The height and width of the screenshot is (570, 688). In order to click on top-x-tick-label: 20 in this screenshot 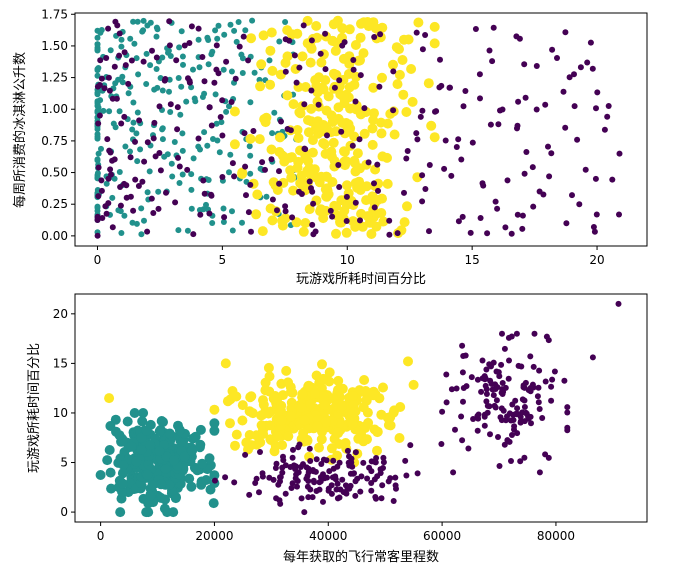, I will do `click(596, 260)`.